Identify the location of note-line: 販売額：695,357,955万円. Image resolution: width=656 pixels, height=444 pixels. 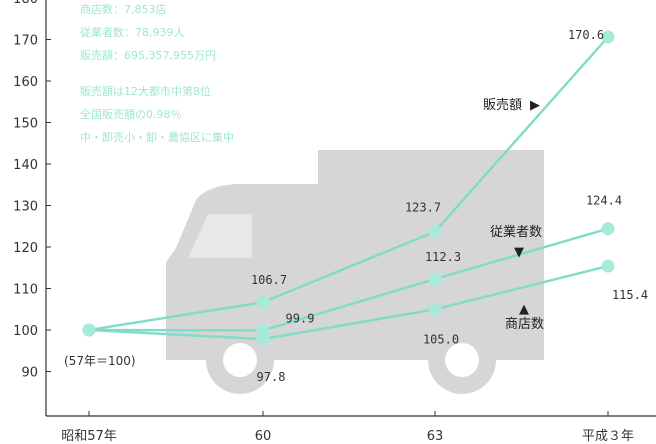
(148, 55).